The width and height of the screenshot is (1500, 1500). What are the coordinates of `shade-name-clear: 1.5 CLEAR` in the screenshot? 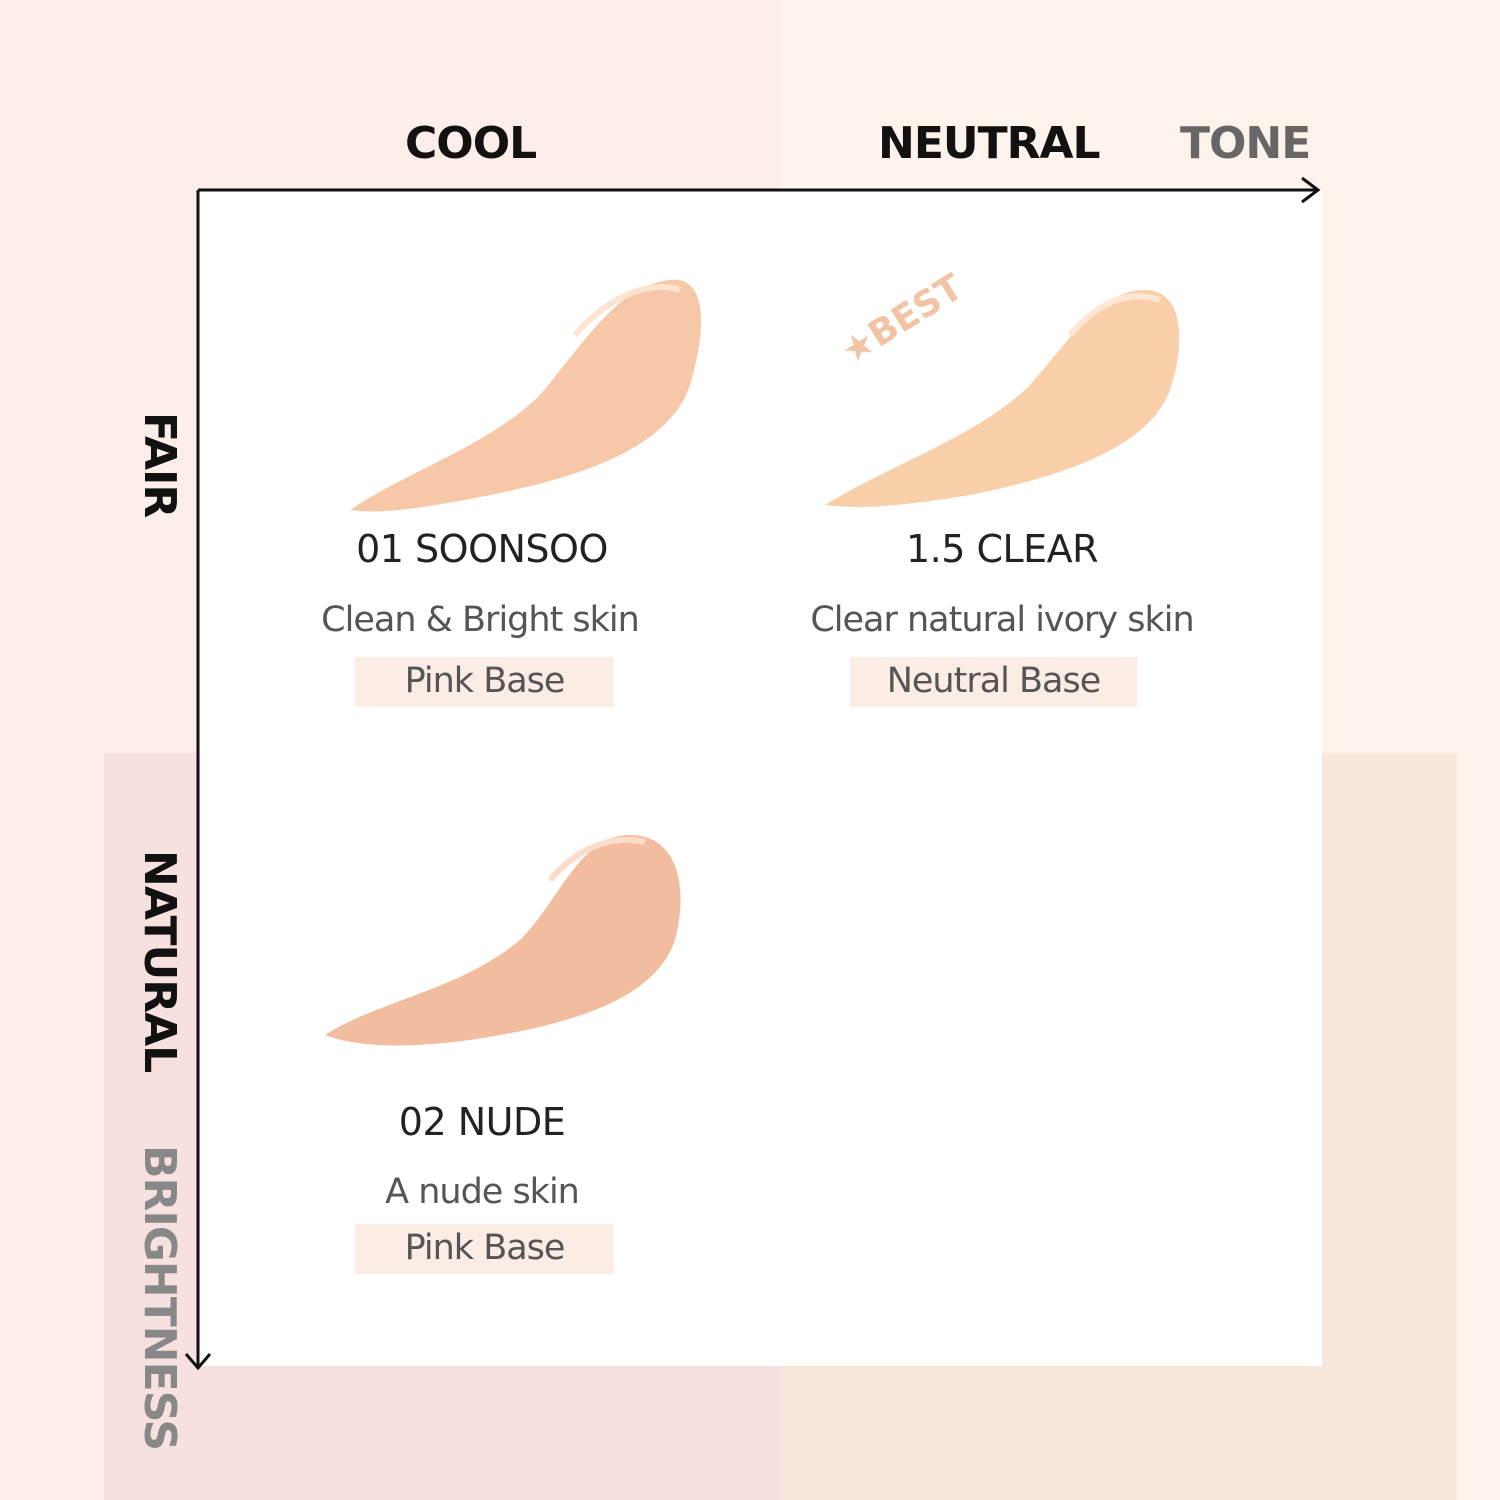 It's located at (1002, 549).